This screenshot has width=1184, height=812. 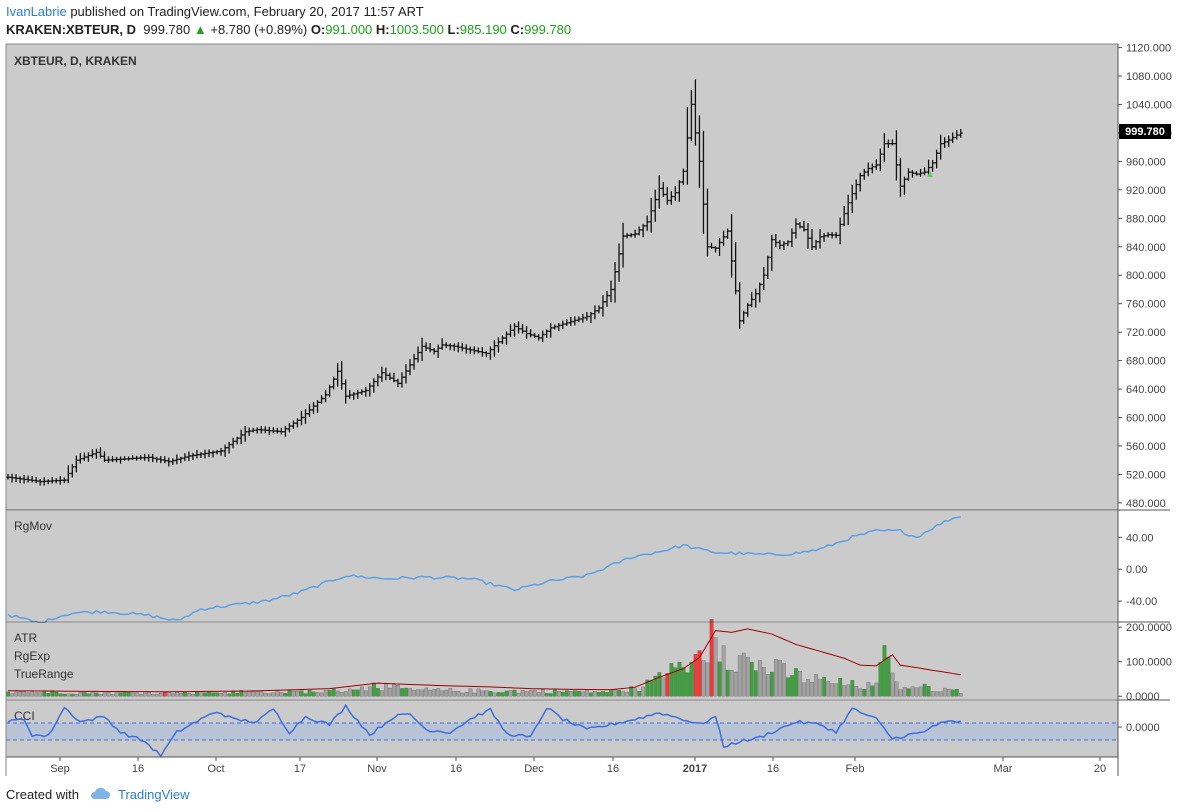 I want to click on y-tick-label: 0.0000, so click(x=1143, y=697).